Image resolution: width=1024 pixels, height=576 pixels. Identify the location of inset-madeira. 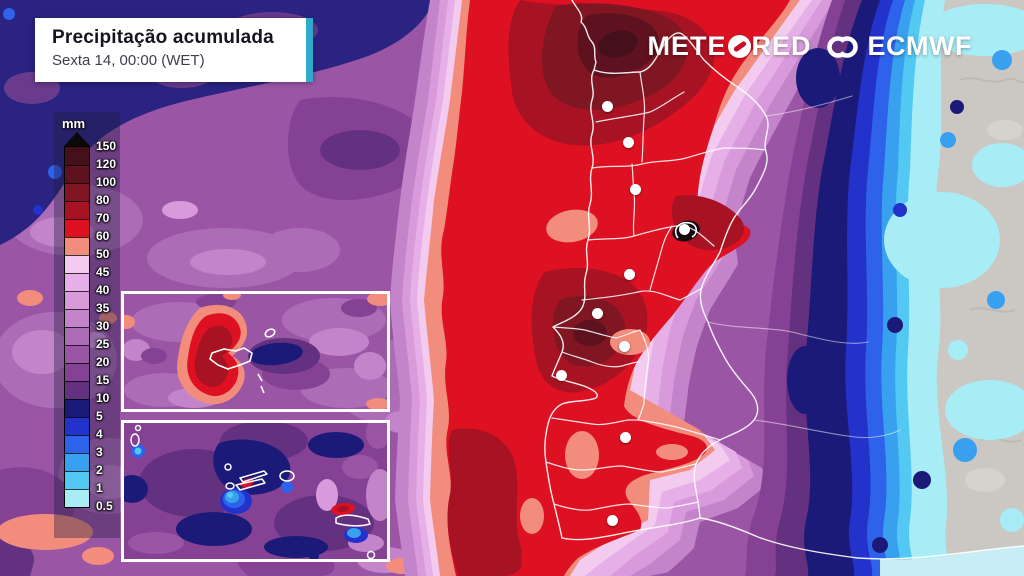
(255, 351).